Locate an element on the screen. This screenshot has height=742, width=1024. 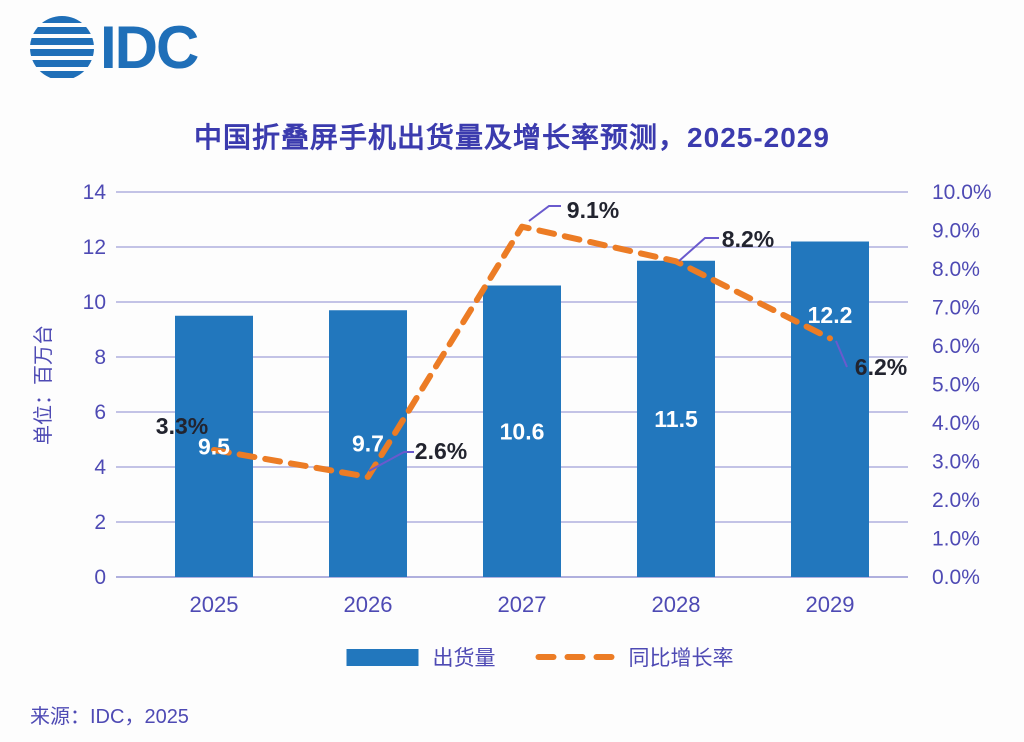
x-axis-label-2025: 2025 is located at coordinates (214, 604).